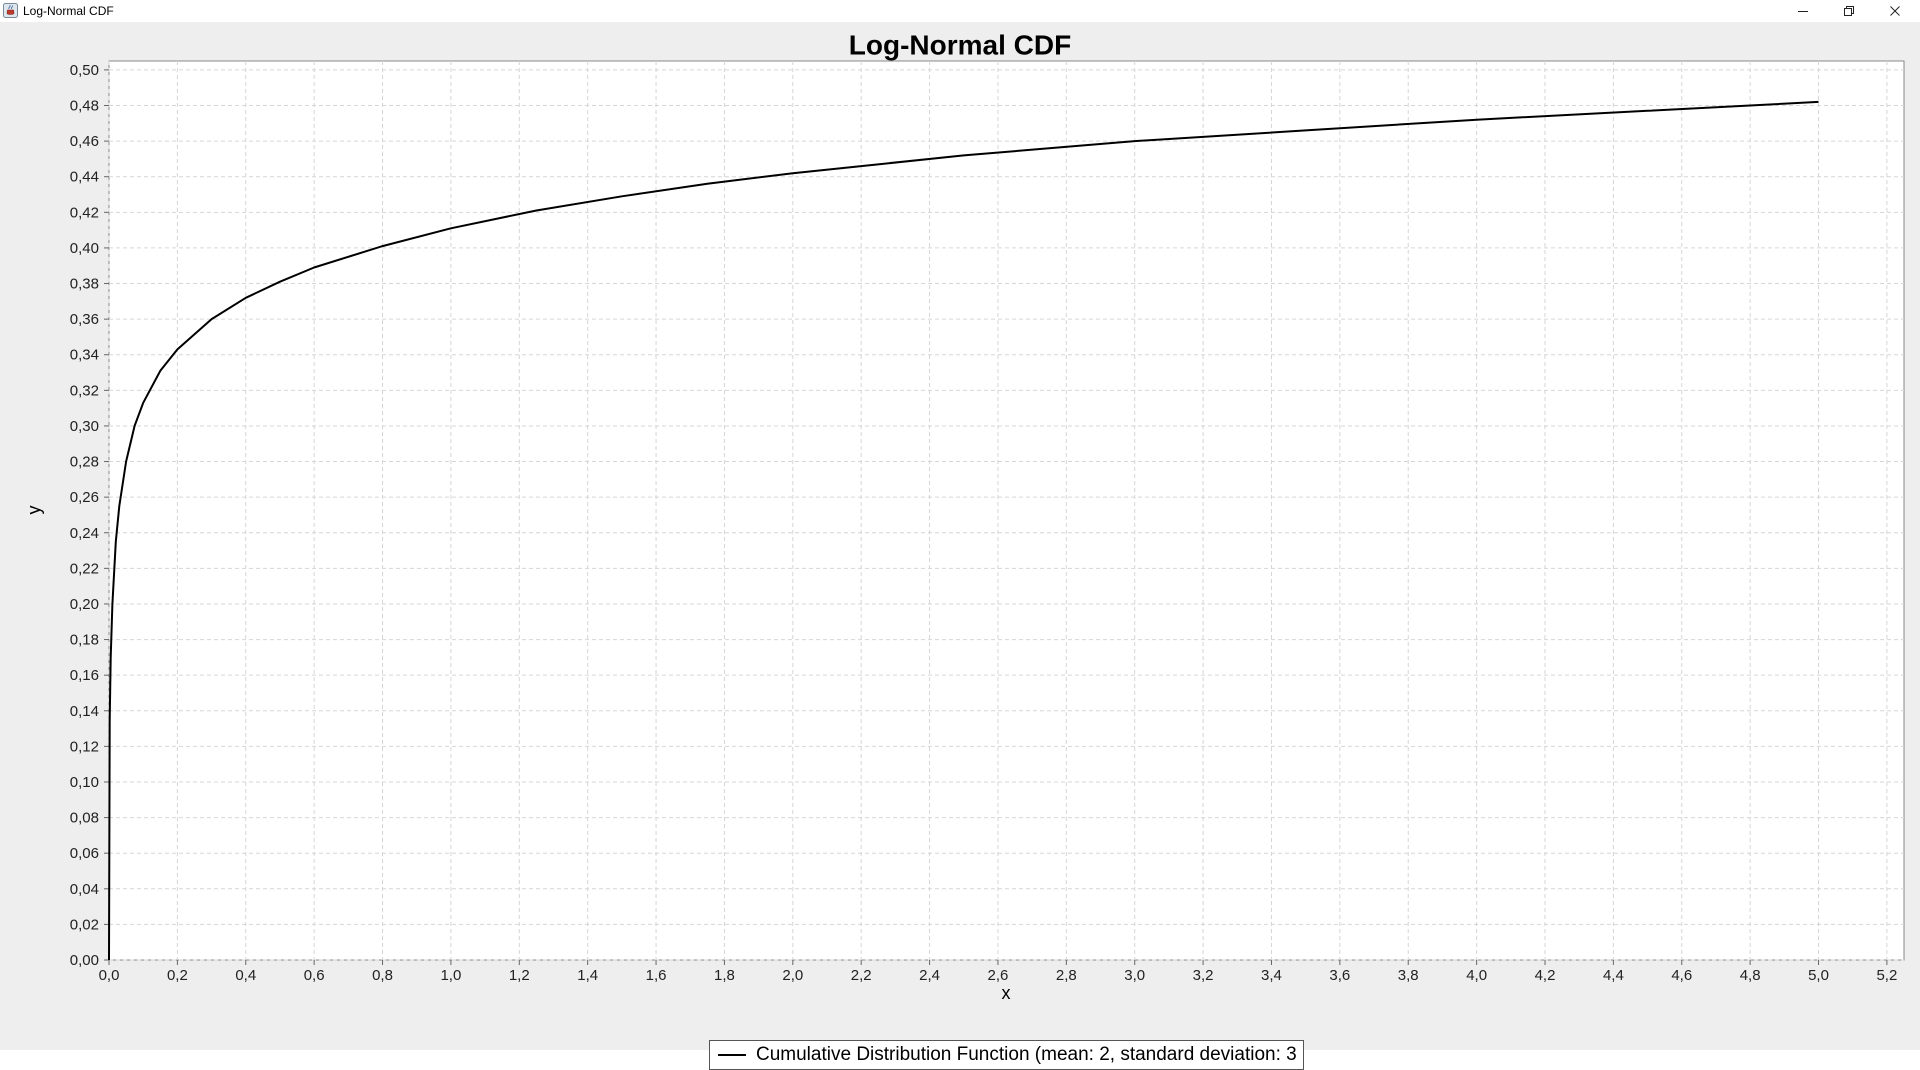  Describe the element at coordinates (1066, 975) in the screenshot. I see `x-tick-label: 2,8` at that location.